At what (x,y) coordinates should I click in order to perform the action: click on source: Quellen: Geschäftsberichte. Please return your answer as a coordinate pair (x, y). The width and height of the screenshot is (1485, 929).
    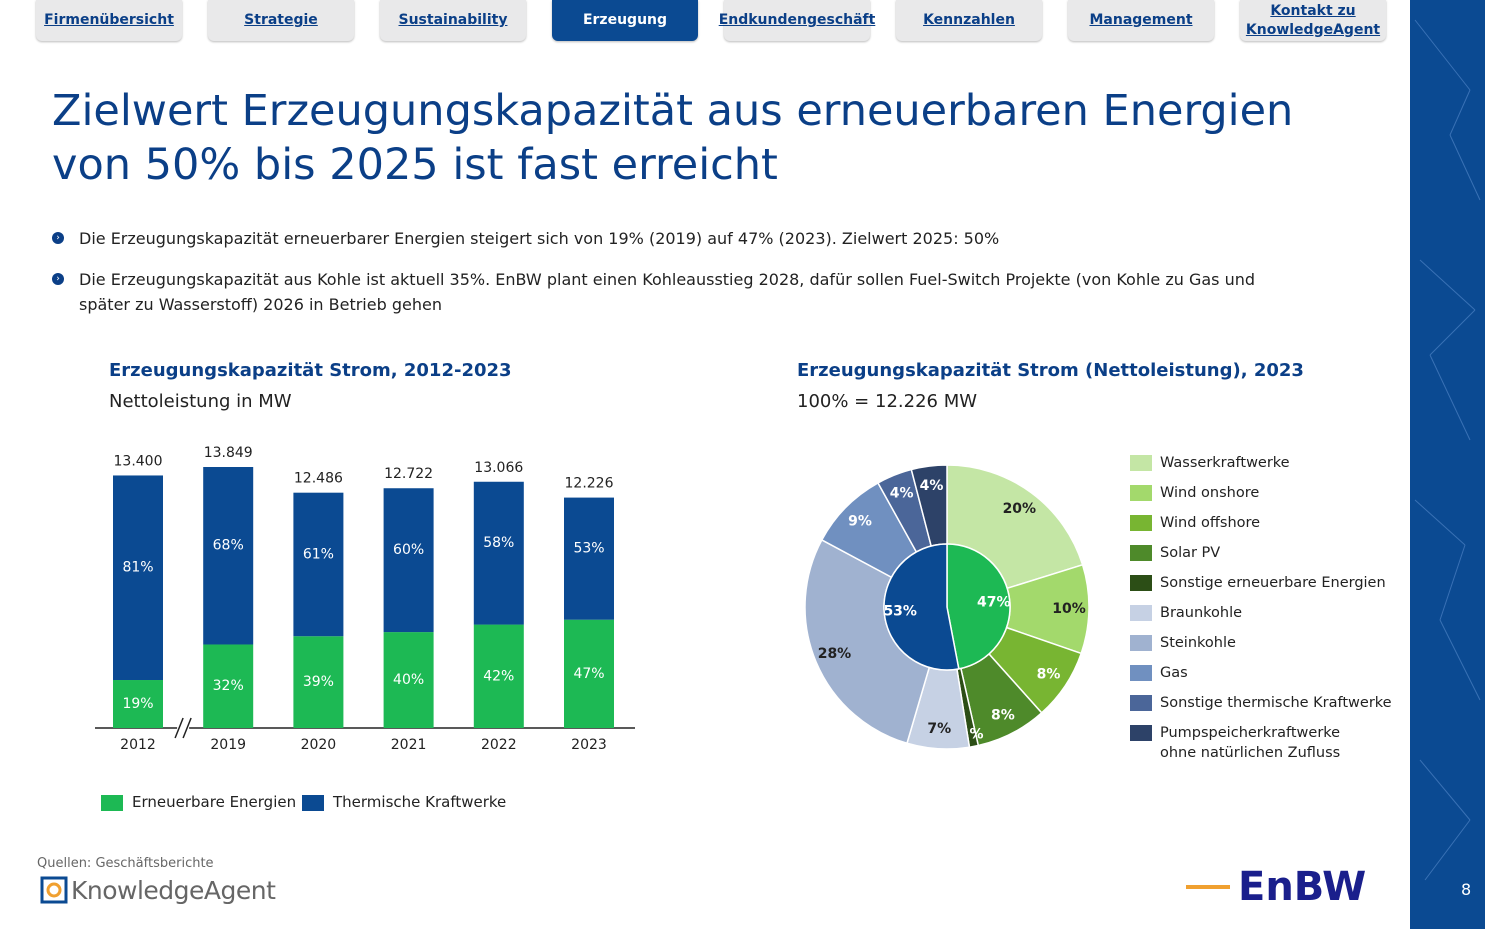
    Looking at the image, I should click on (125, 863).